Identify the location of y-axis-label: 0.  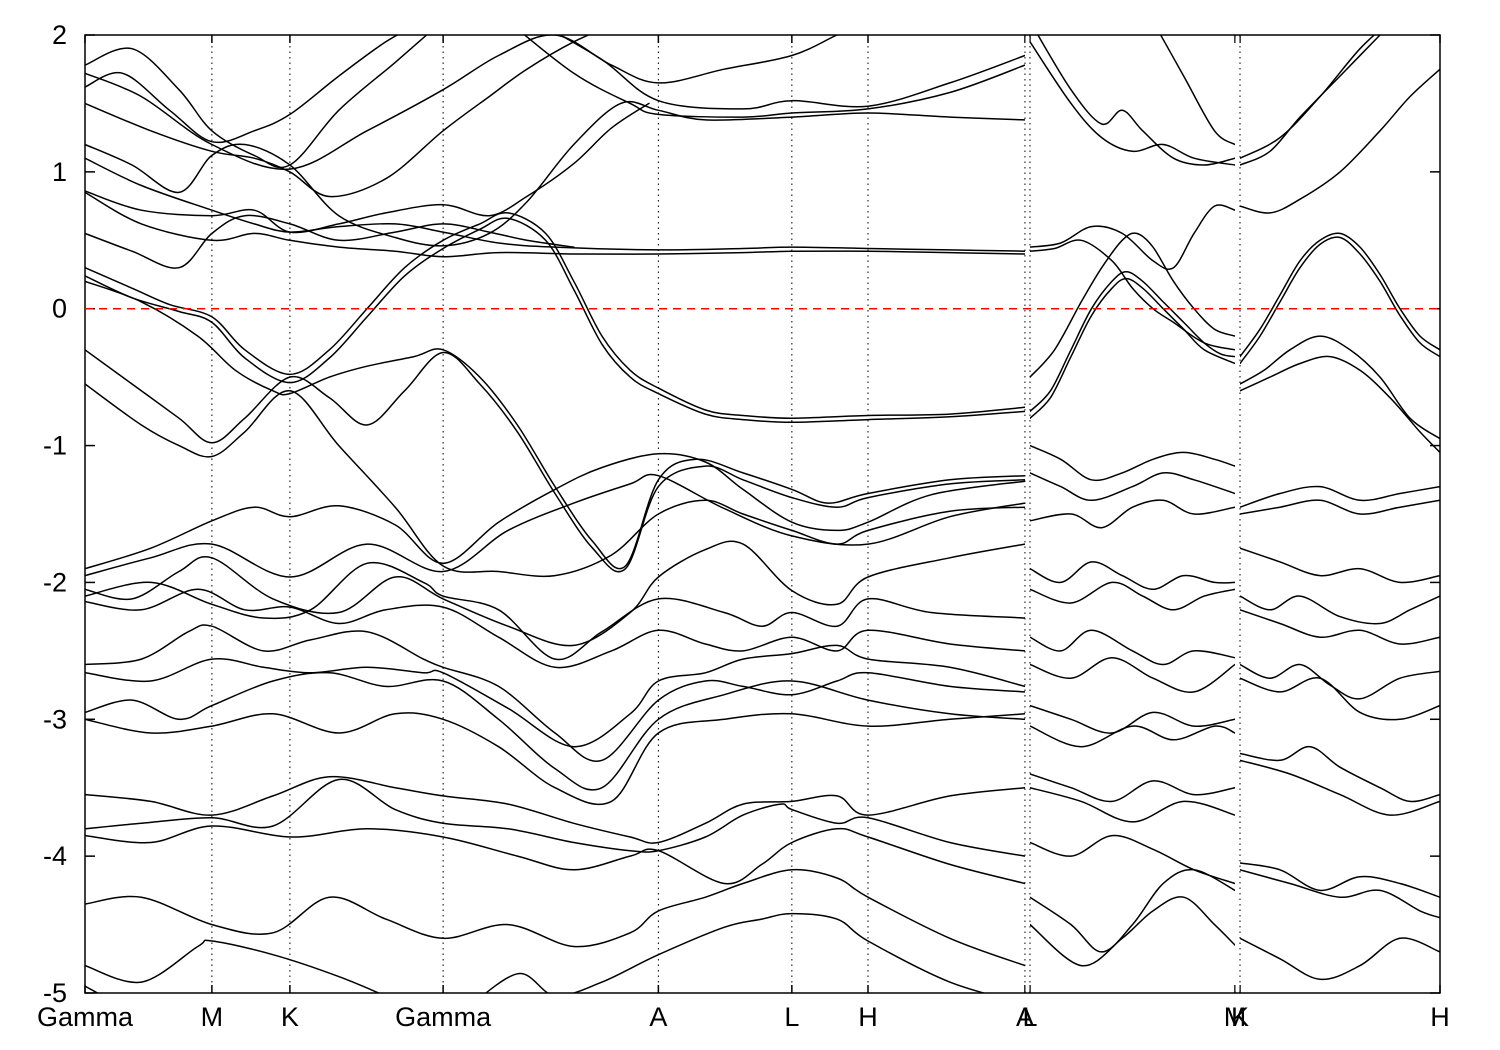
(59, 309).